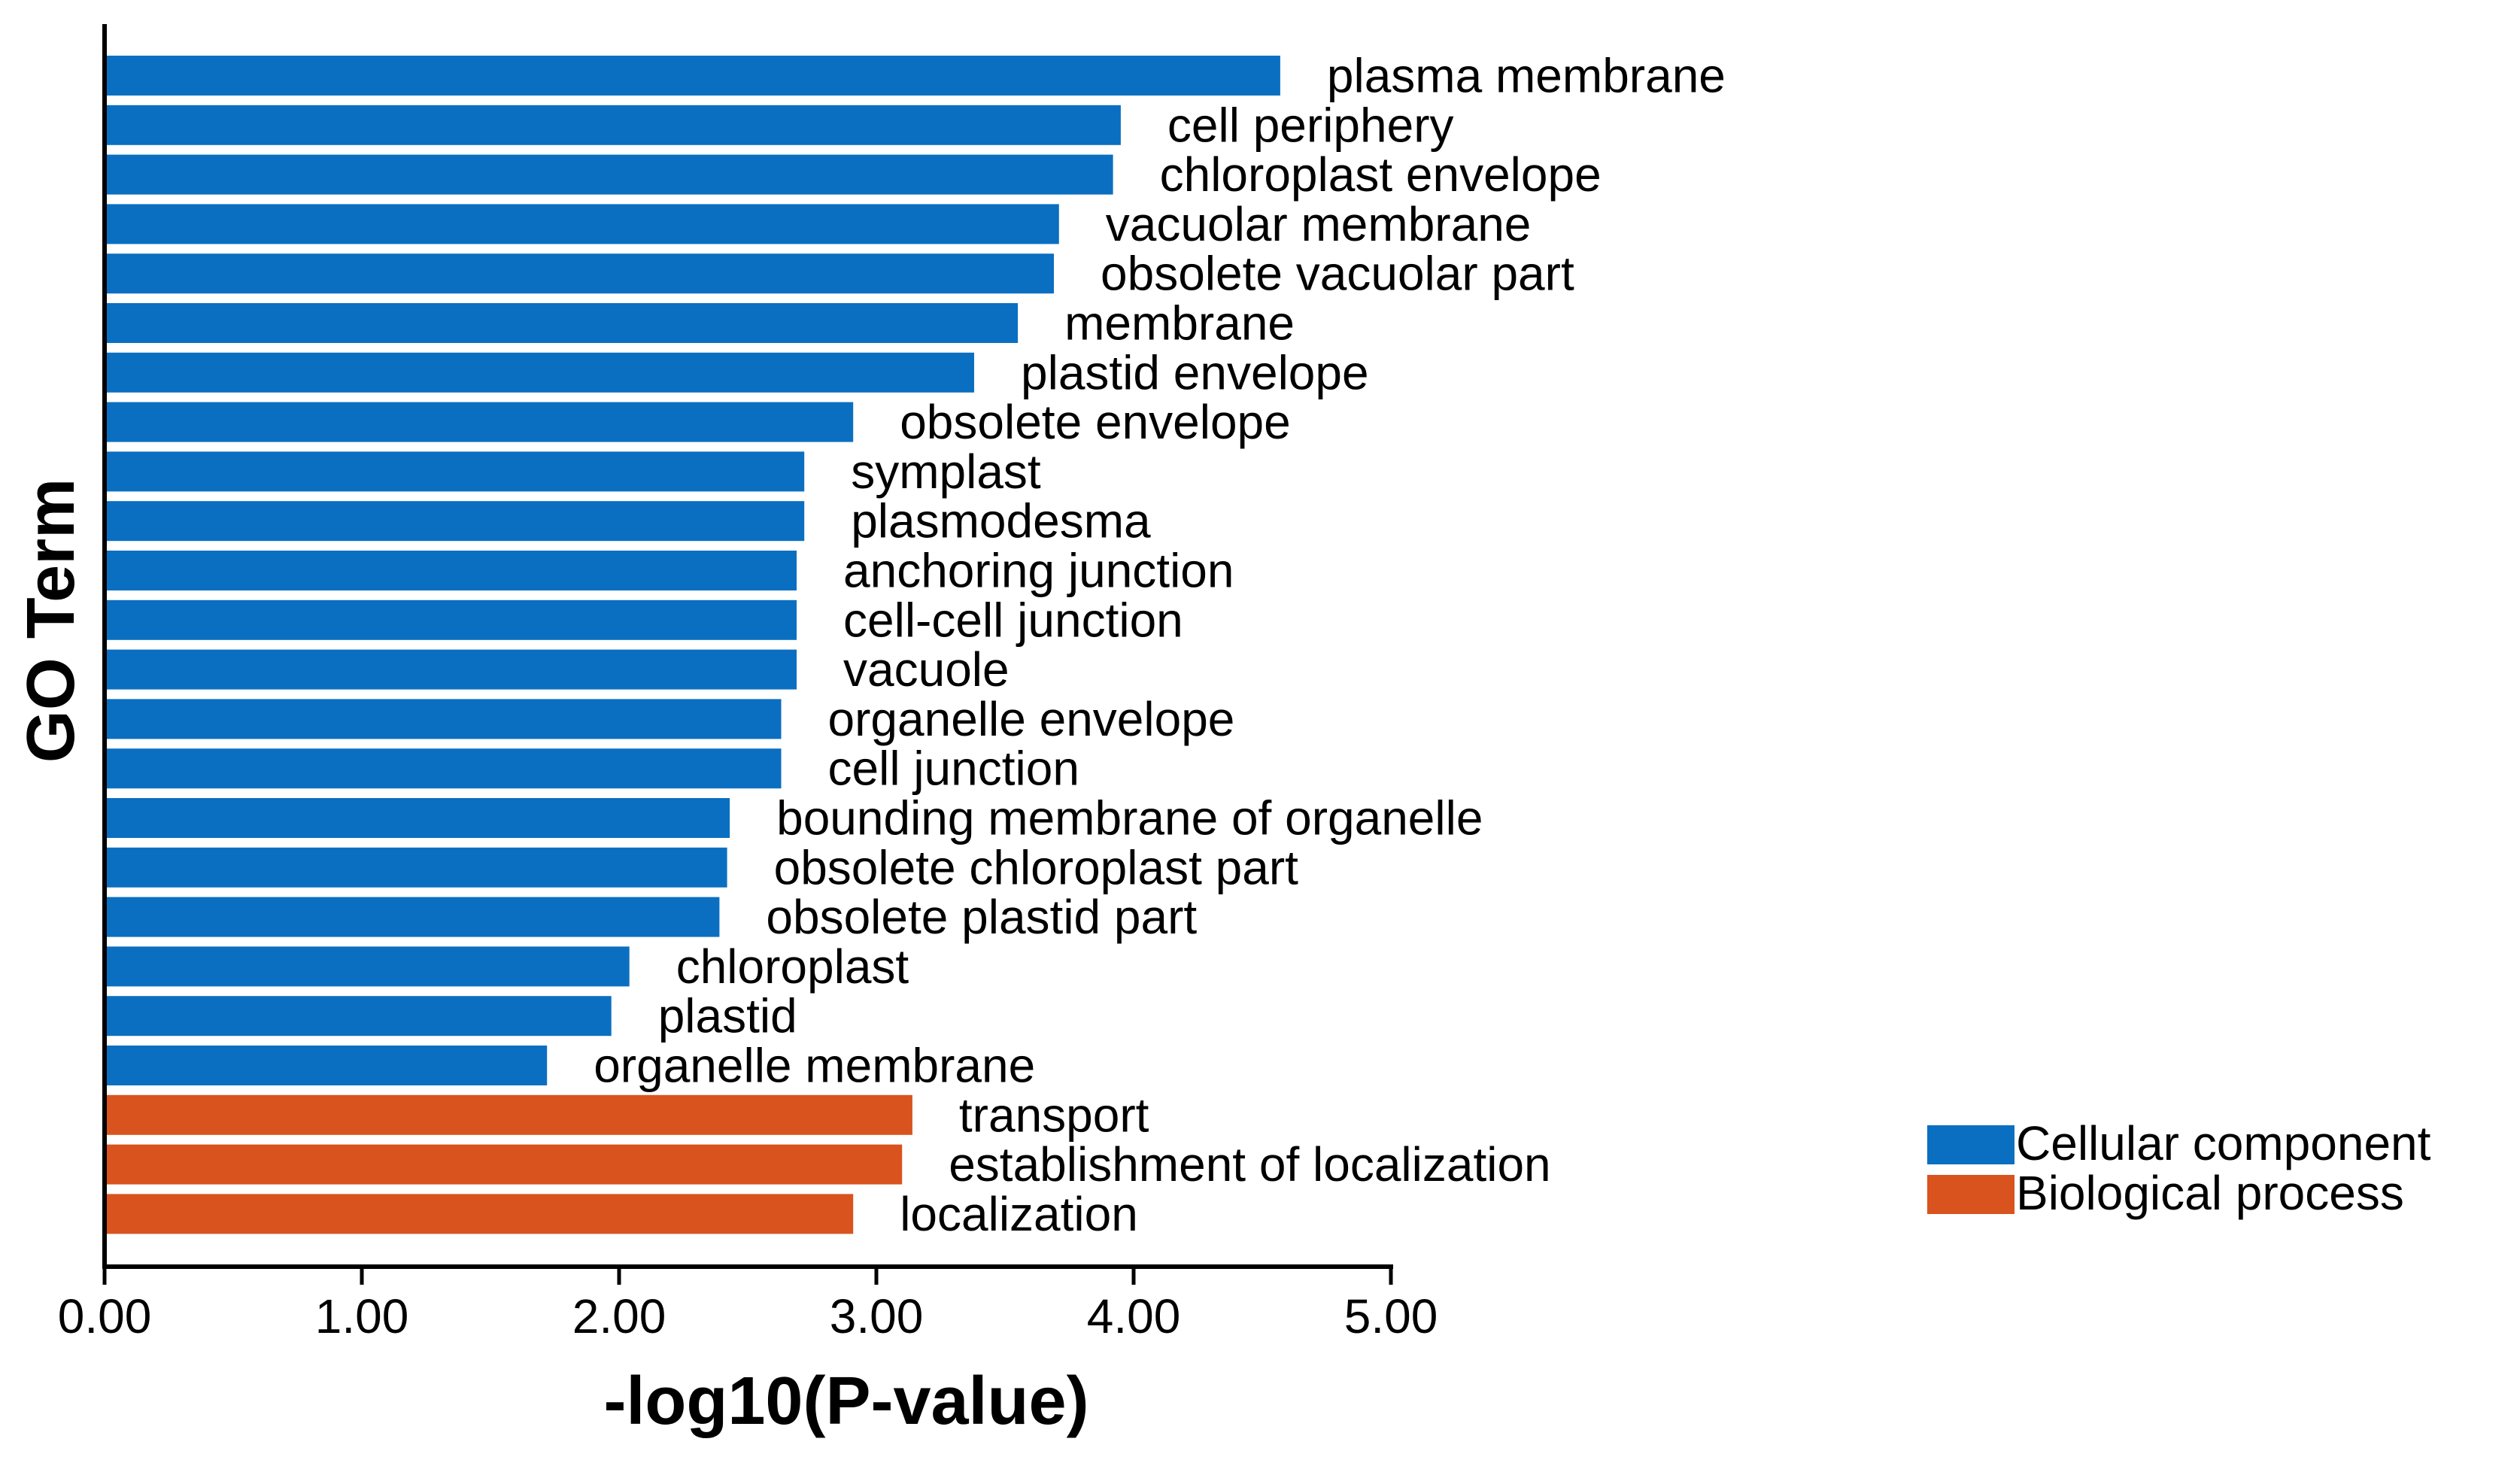 This screenshot has height=1466, width=2520. I want to click on x-tick-label: 2.00, so click(619, 1316).